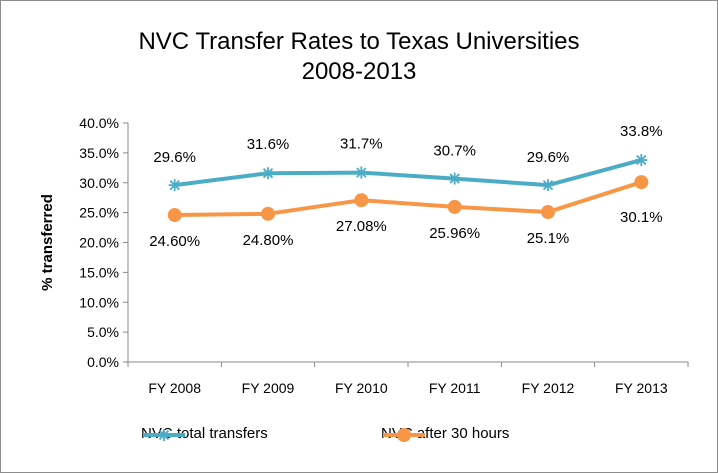 The height and width of the screenshot is (473, 718). What do you see at coordinates (268, 388) in the screenshot?
I see `x-tick-label: FY 2009` at bounding box center [268, 388].